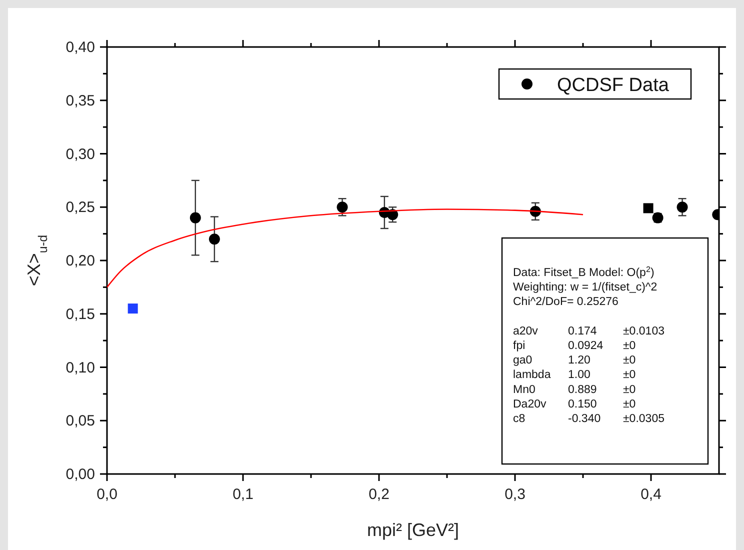  Describe the element at coordinates (80, 261) in the screenshot. I see `y-tick-label: 0,20` at that location.